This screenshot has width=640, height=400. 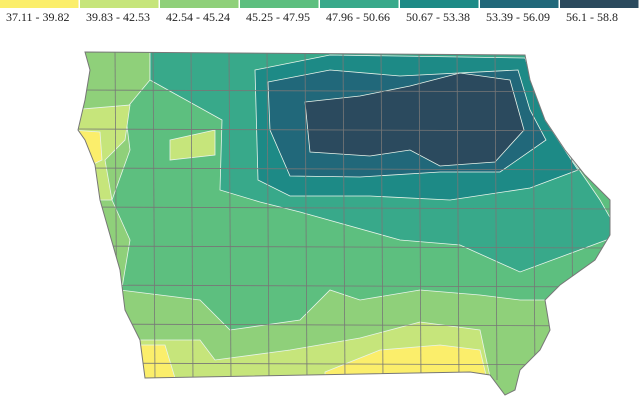 I want to click on legend-label: 47.96 - 50.66, so click(x=358, y=17).